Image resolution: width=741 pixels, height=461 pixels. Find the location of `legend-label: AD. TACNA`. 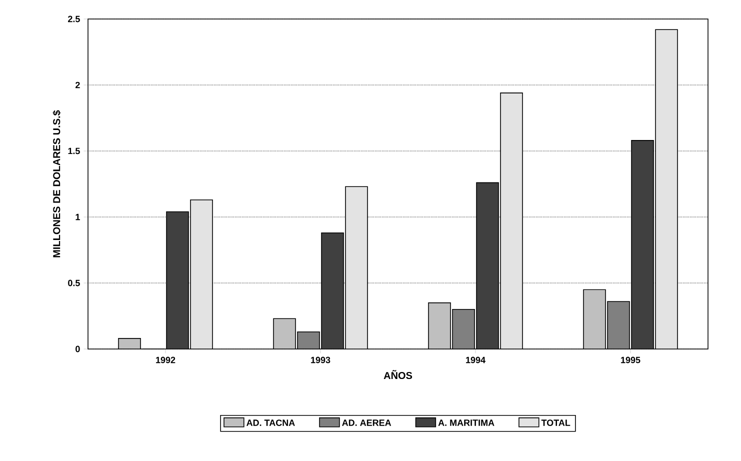

legend-label: AD. TACNA is located at coordinates (270, 423).